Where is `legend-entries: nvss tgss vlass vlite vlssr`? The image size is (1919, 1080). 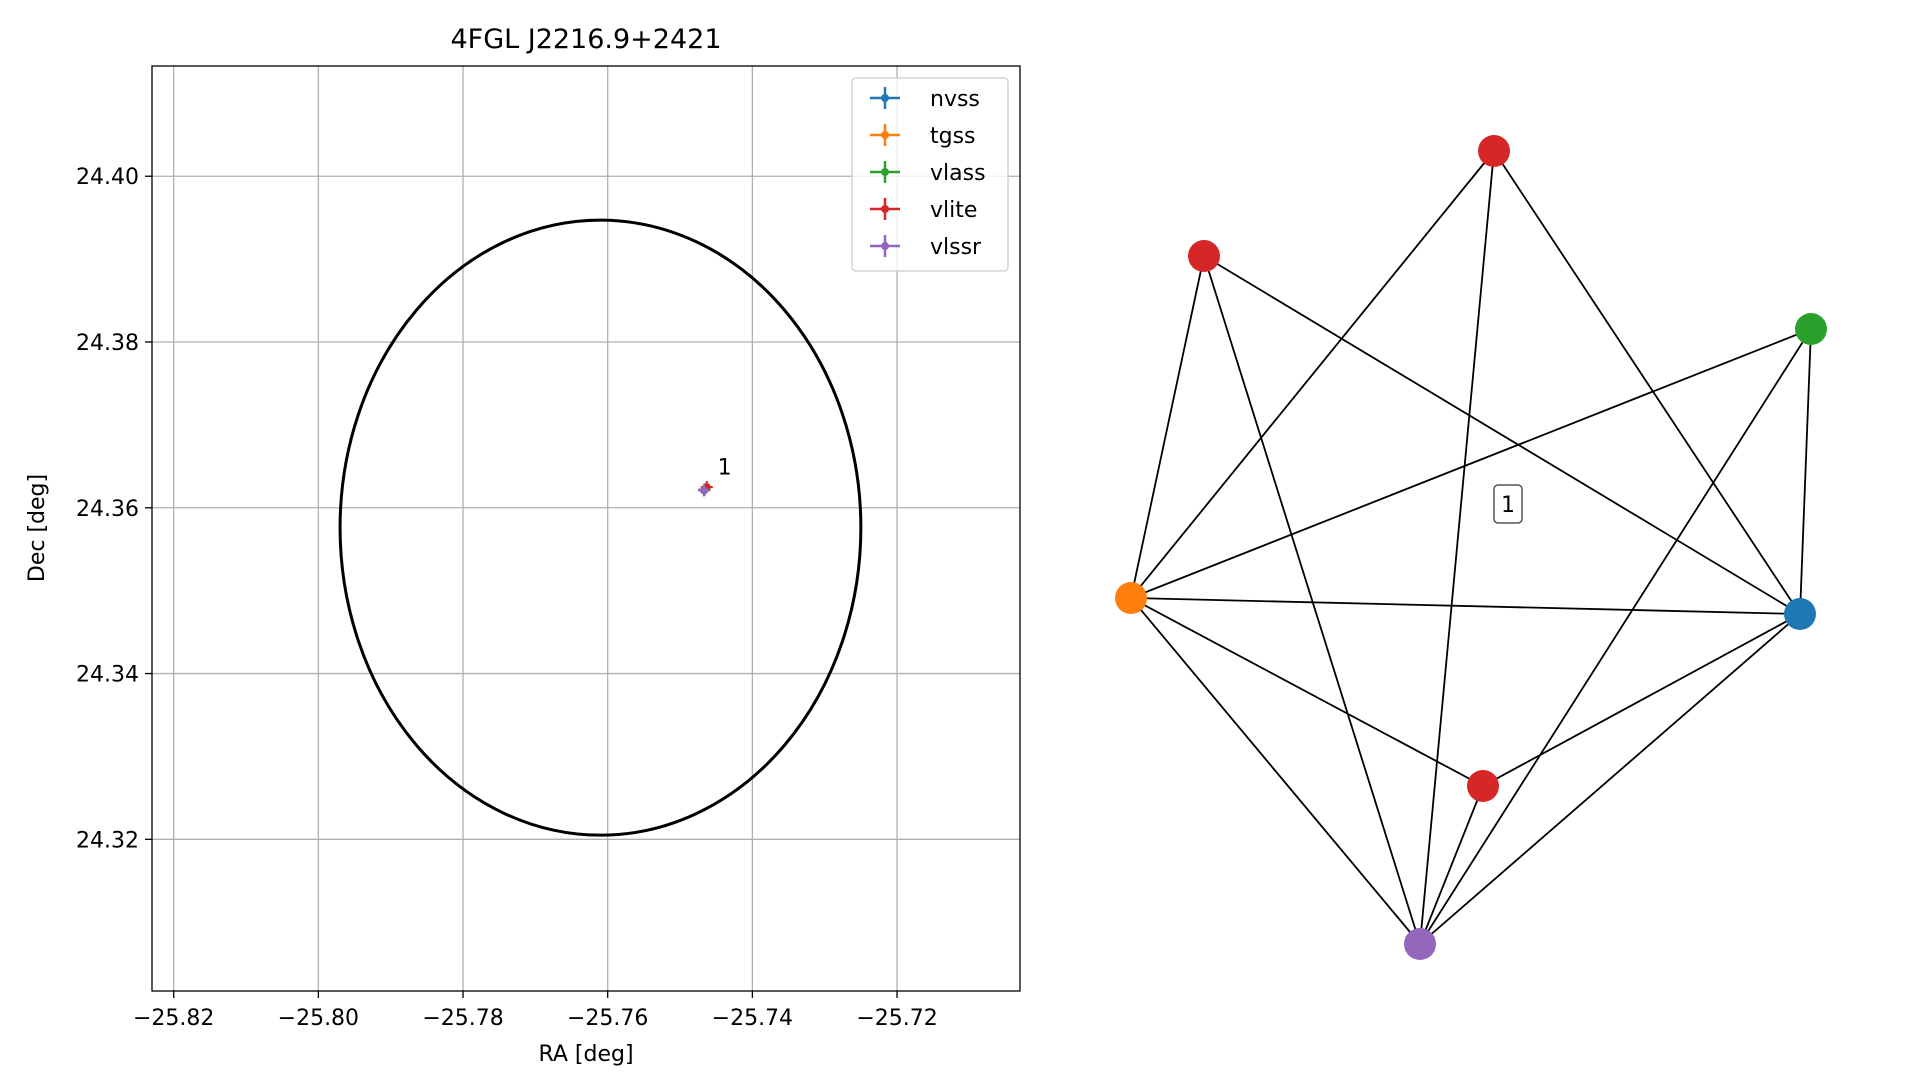 legend-entries: nvss tgss vlass vlite vlssr is located at coordinates (928, 173).